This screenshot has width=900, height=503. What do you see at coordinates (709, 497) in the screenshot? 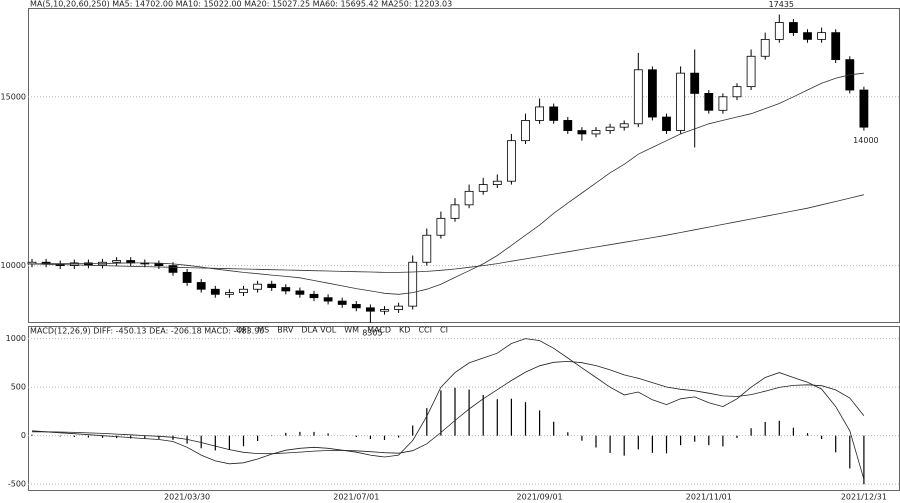
I see `x-tick-label: 2021/11/01` at bounding box center [709, 497].